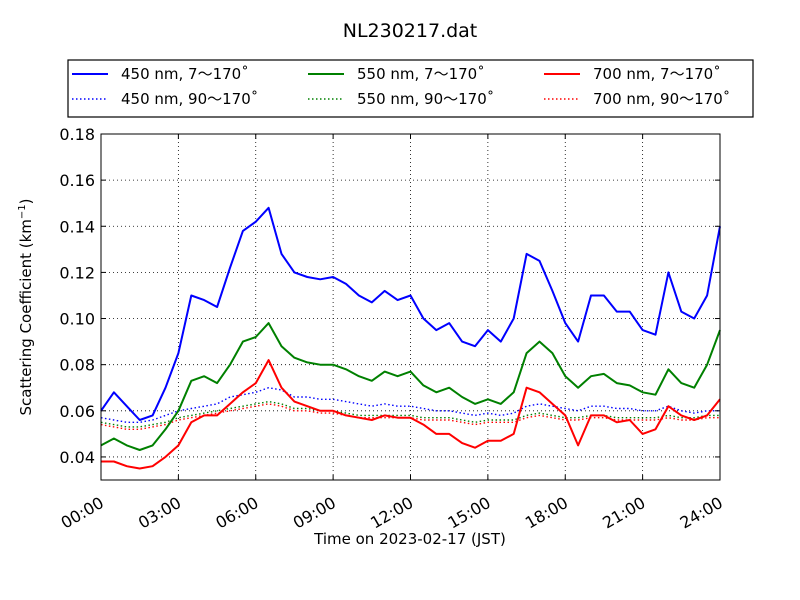 Image resolution: width=800 pixels, height=600 pixels. I want to click on y-axis-label-superscript: −1, so click(22, 211).